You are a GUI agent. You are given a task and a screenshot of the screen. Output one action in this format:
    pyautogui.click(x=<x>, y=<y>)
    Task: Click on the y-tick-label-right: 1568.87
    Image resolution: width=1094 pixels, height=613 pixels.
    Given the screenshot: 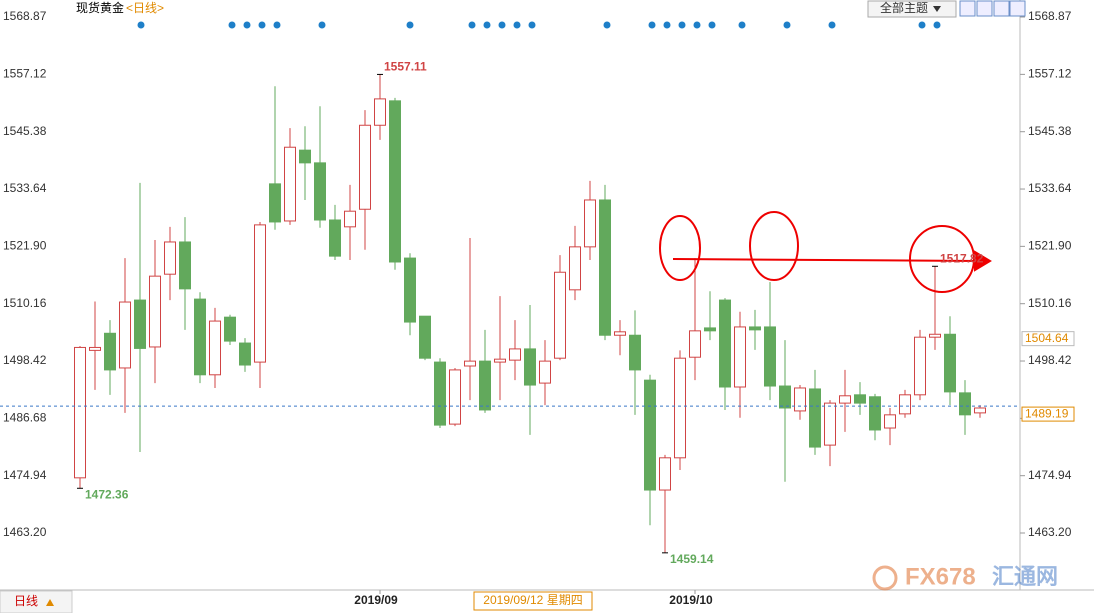 What is the action you would take?
    pyautogui.click(x=1050, y=16)
    